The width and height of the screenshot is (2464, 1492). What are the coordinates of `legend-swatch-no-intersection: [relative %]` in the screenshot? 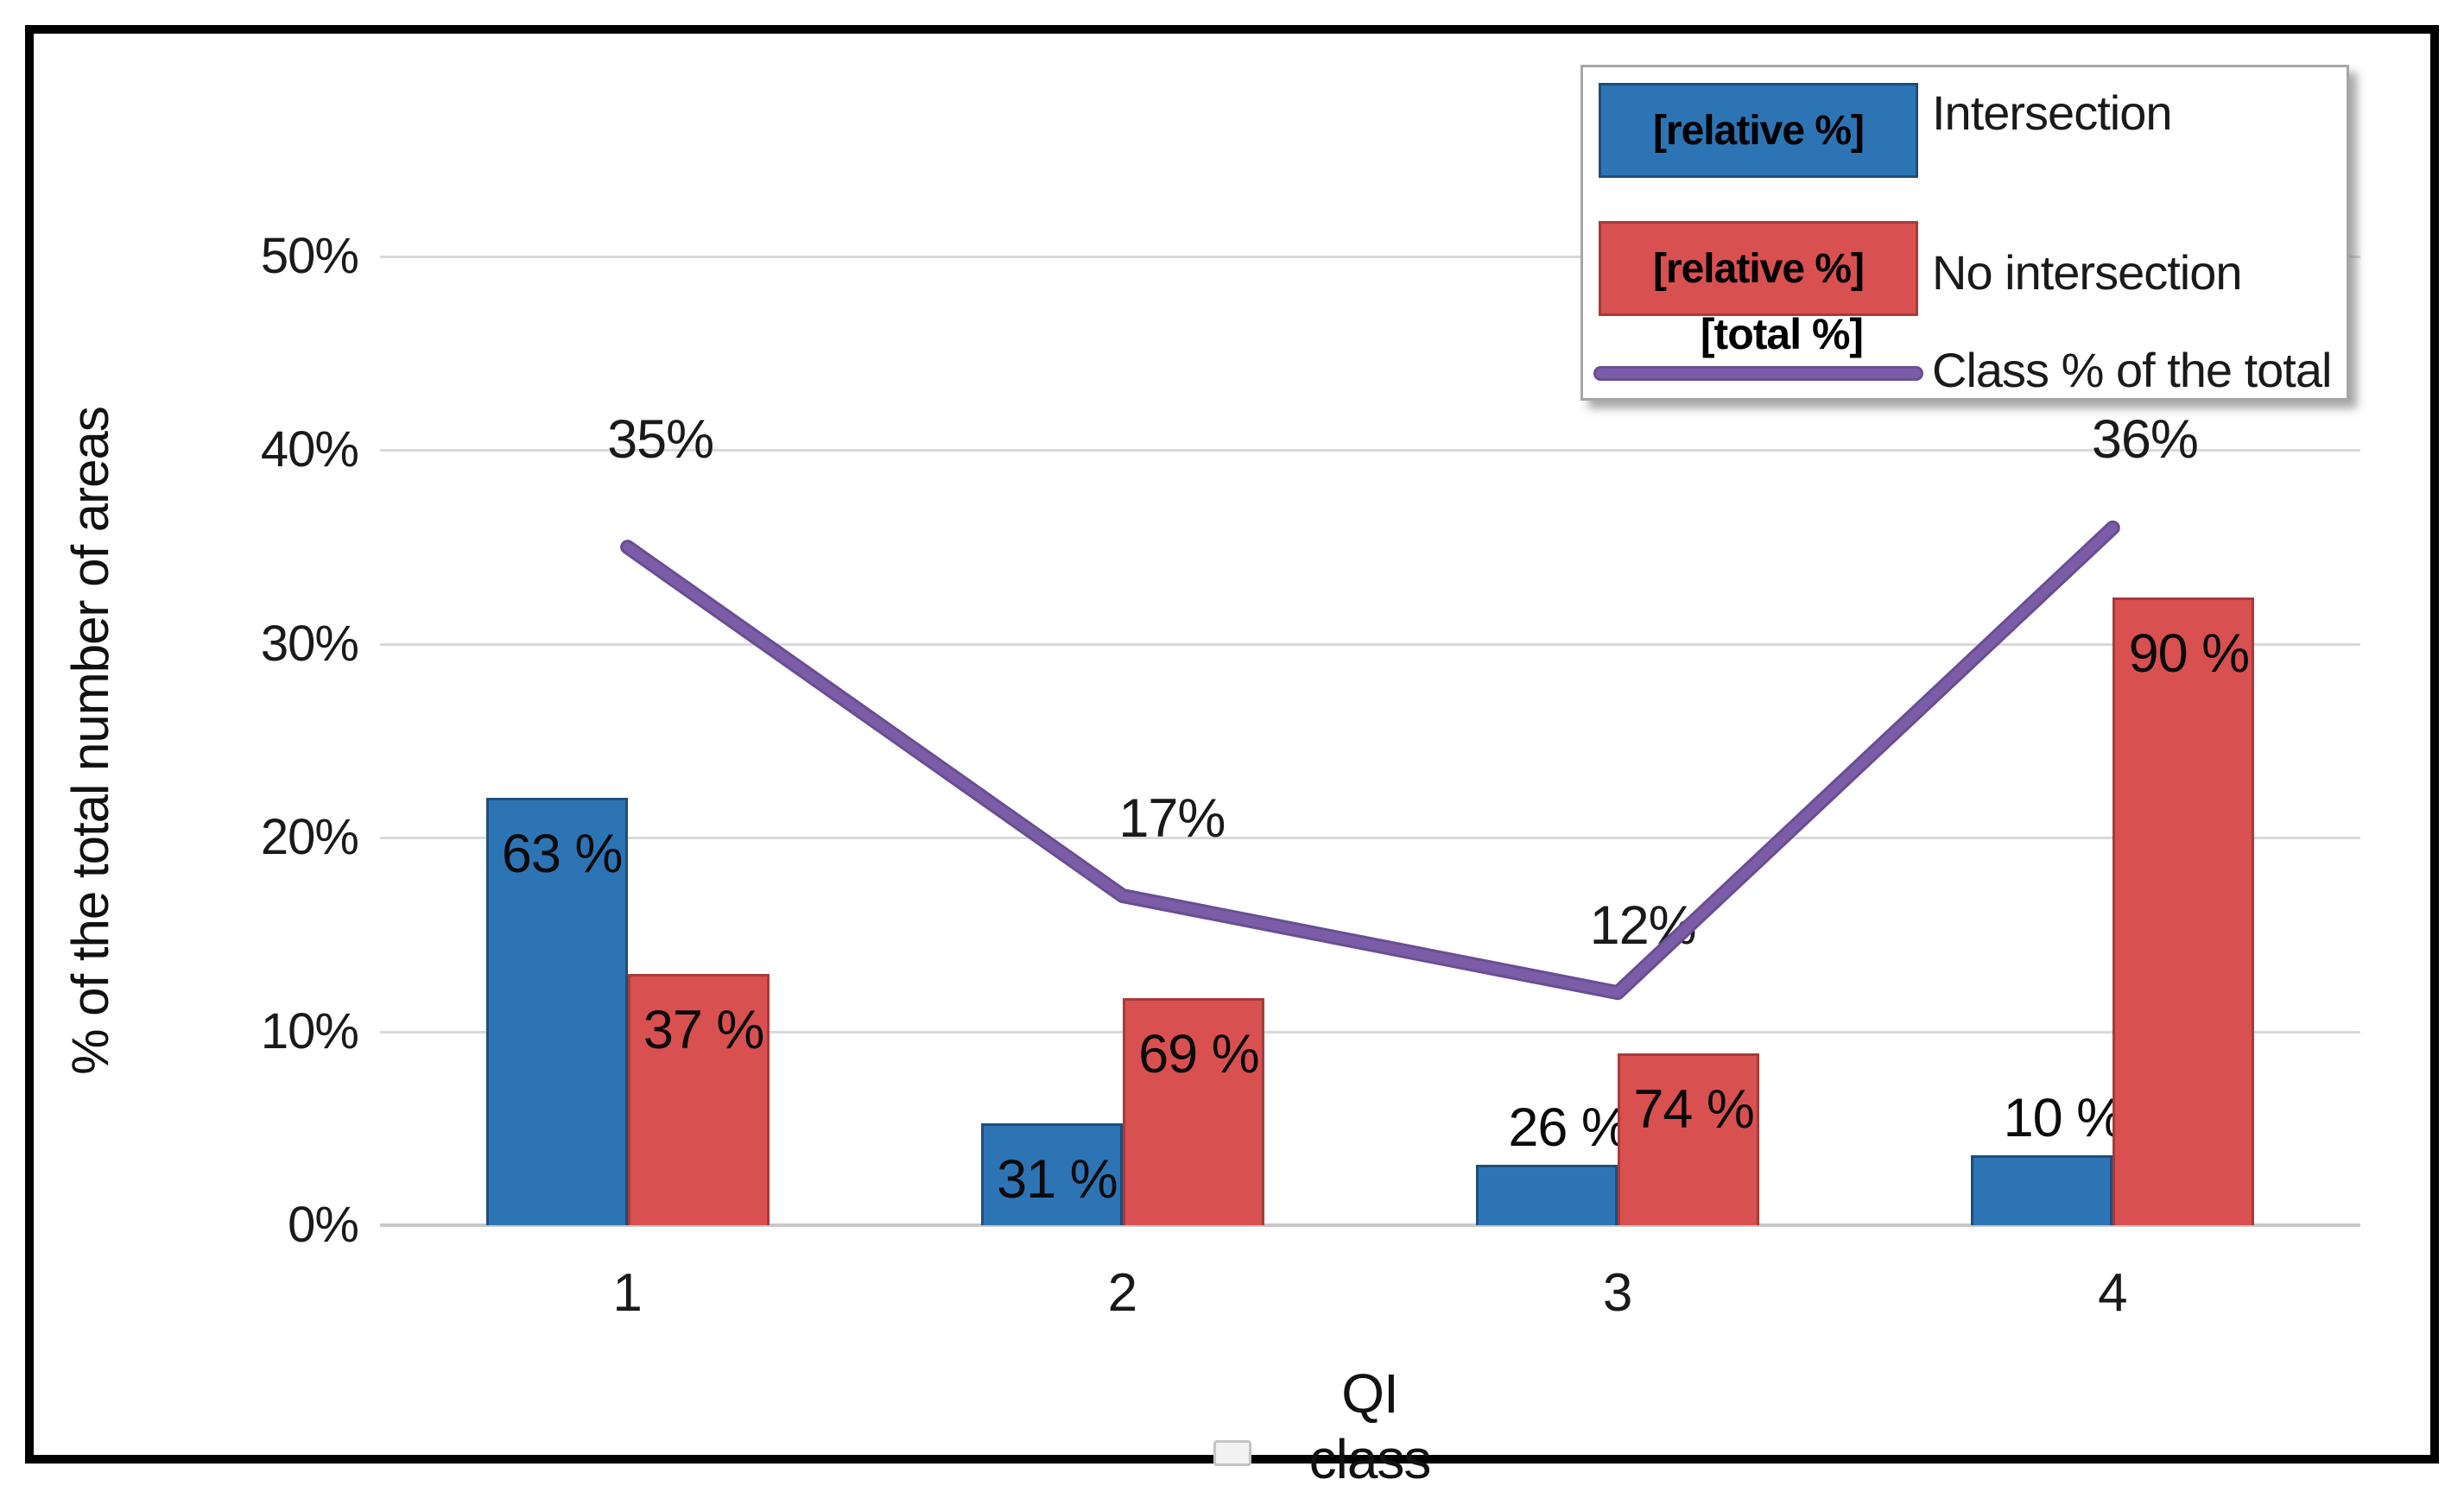 It's located at (1758, 268).